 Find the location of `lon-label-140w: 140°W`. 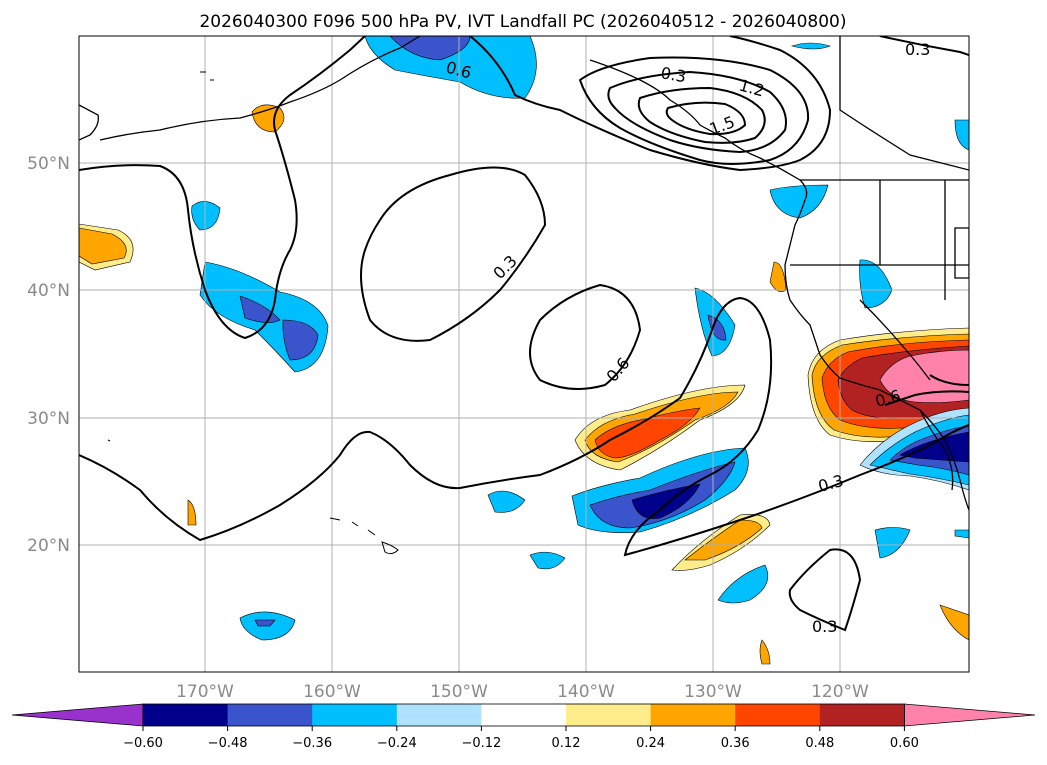

lon-label-140w: 140°W is located at coordinates (586, 692).